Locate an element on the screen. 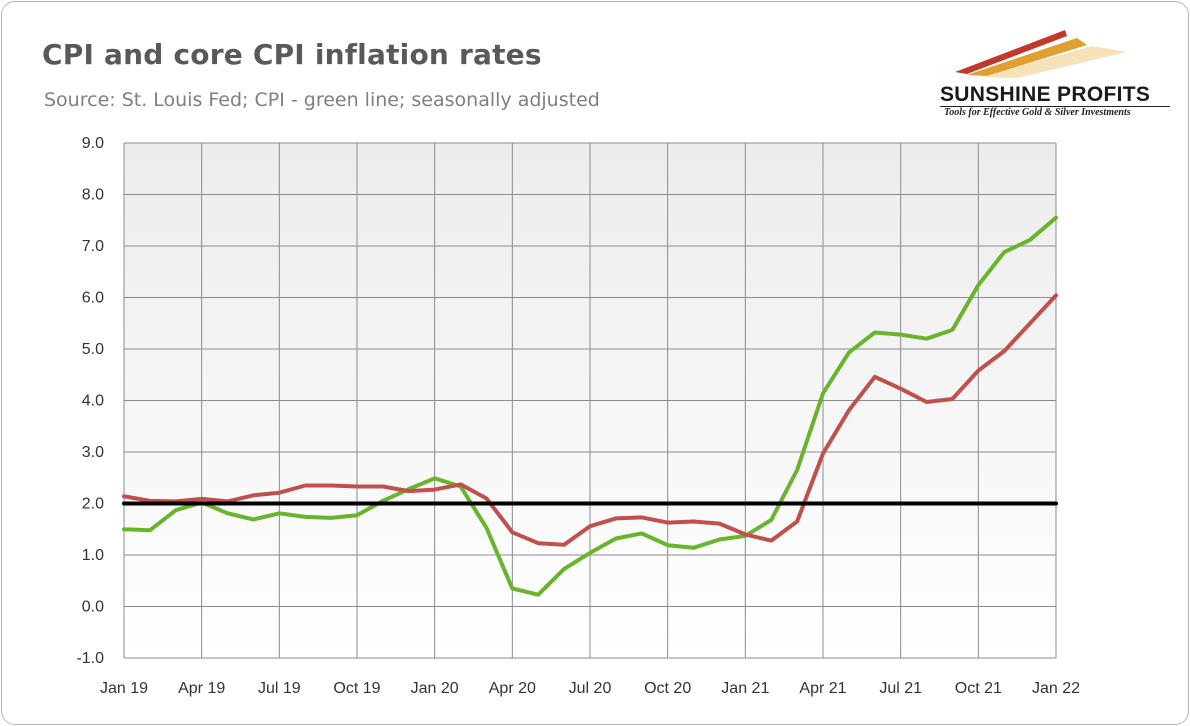 The image size is (1190, 726). y-tick-label: 2.0 is located at coordinates (93, 504).